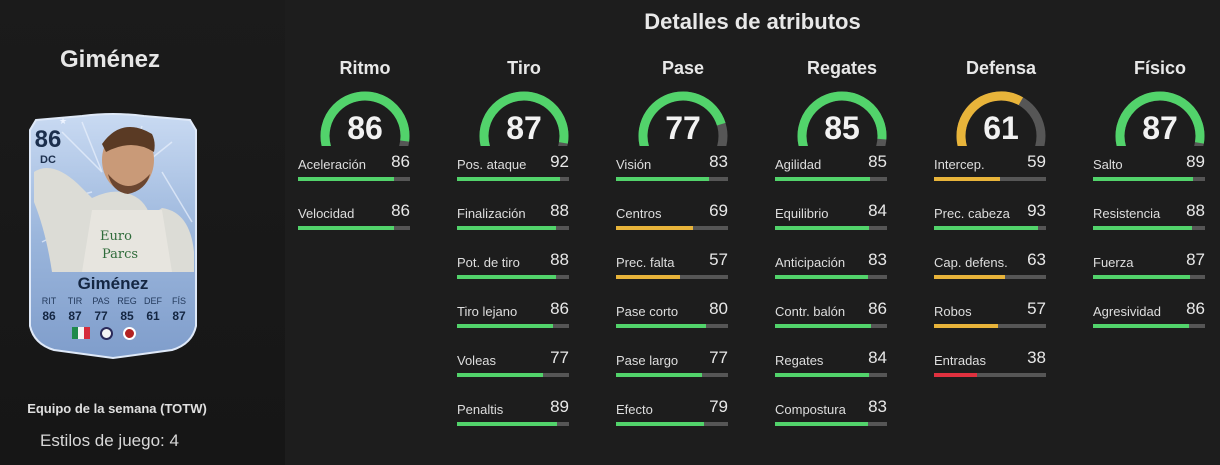  Describe the element at coordinates (831, 419) in the screenshot. I see `attribute-row: Compostura 83` at that location.